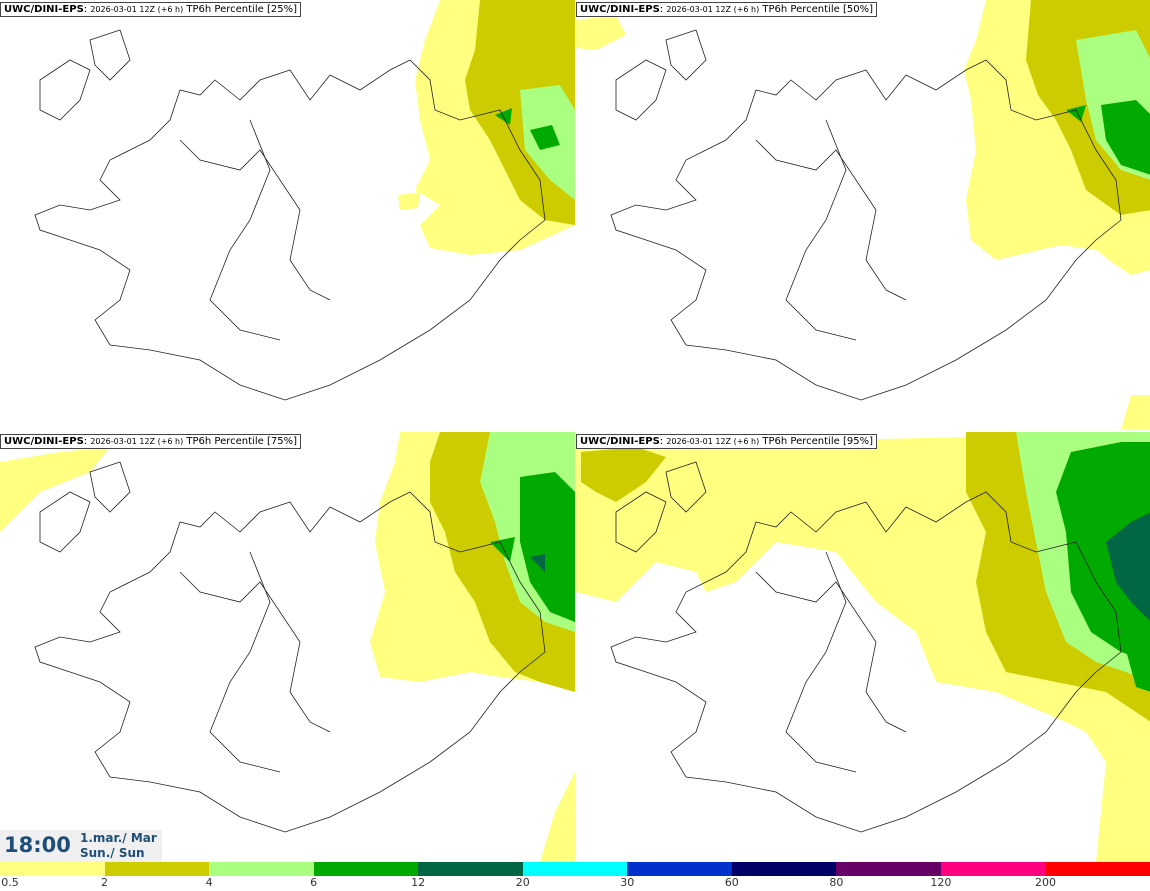 Image resolution: width=1150 pixels, height=891 pixels. Describe the element at coordinates (627, 882) in the screenshot. I see `legend-label: 30` at that location.